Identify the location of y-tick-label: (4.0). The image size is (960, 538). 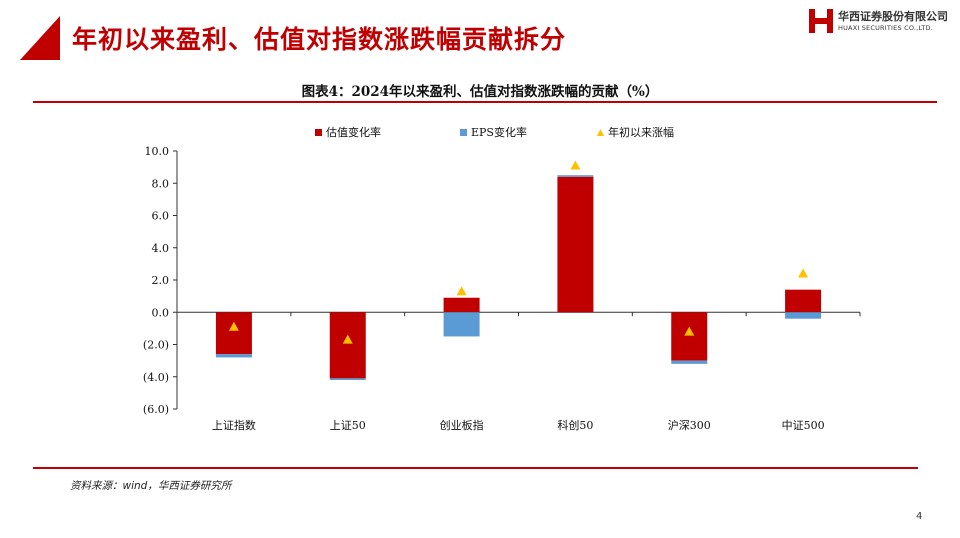
(156, 377).